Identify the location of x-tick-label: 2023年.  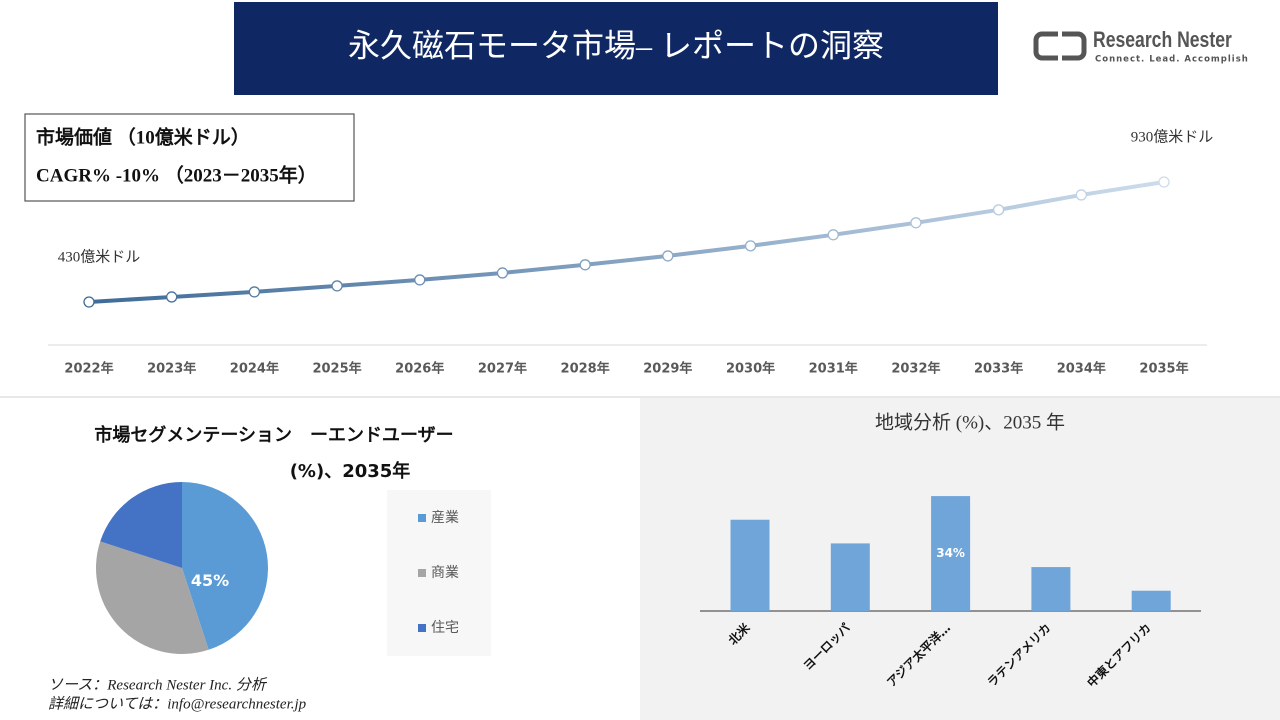
(171, 369).